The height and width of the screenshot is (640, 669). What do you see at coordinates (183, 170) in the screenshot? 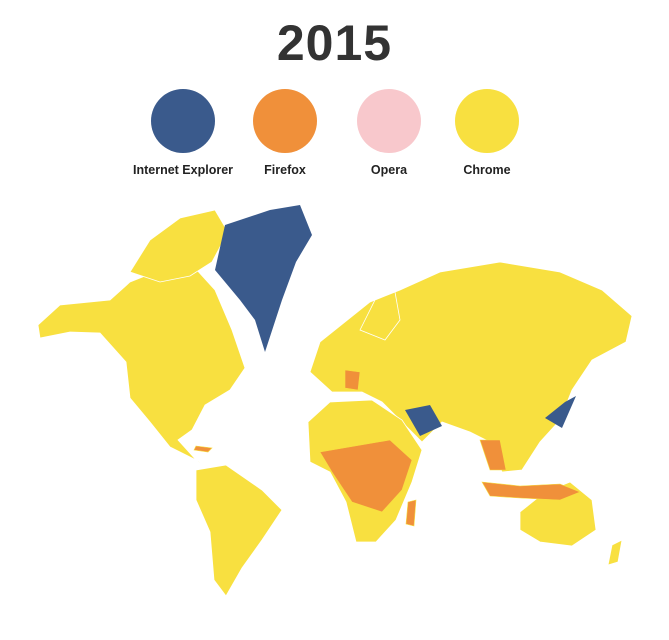
I see `legend-label: Internet Explorer` at bounding box center [183, 170].